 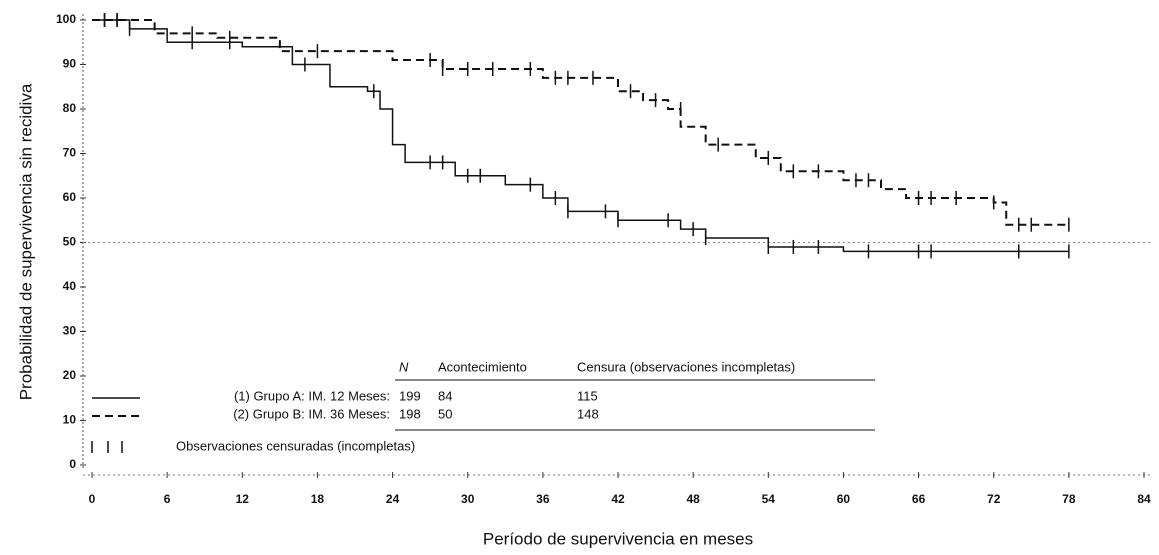 I want to click on y-tick-label: 20, so click(x=70, y=375).